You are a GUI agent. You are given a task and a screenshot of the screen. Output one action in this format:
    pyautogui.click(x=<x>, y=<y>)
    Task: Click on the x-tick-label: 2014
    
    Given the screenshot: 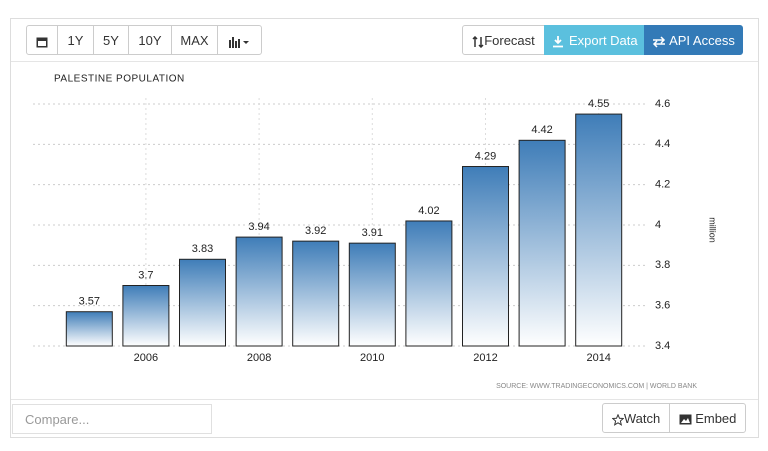 What is the action you would take?
    pyautogui.click(x=598, y=358)
    